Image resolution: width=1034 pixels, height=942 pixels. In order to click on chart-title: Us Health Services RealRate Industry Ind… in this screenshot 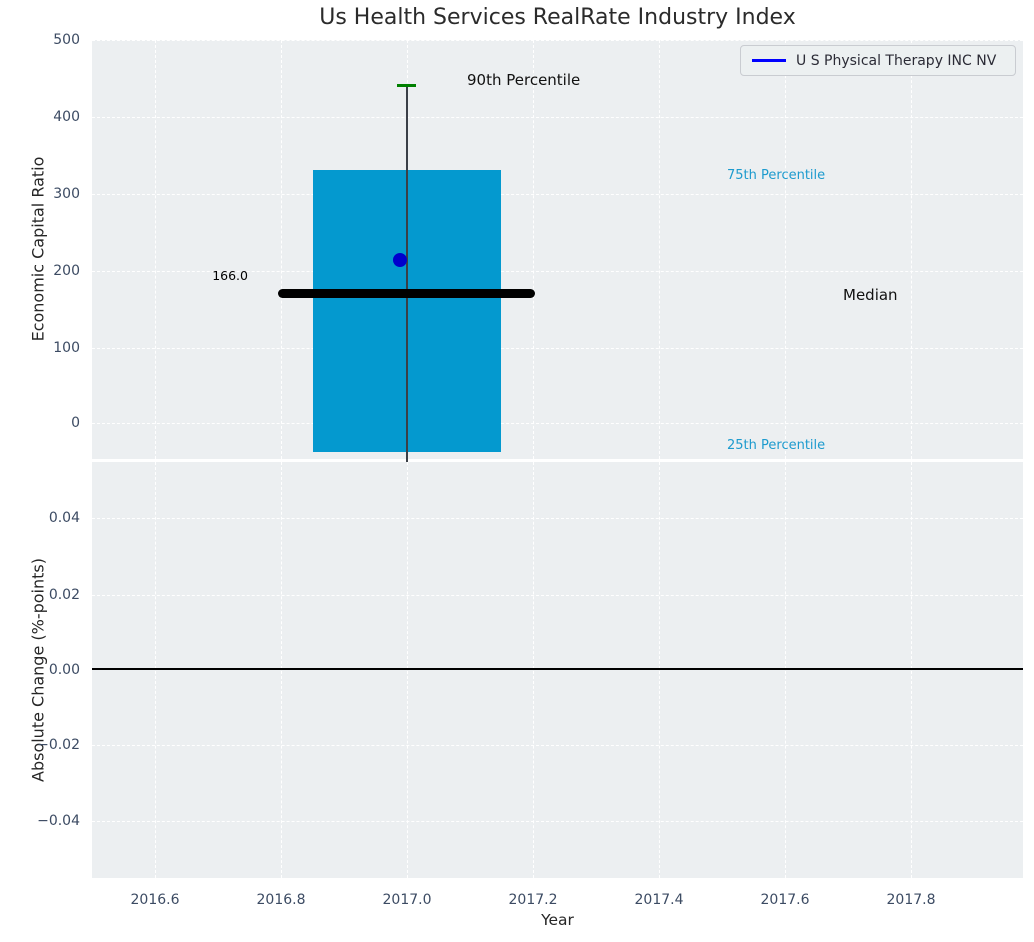, I will do `click(557, 17)`.